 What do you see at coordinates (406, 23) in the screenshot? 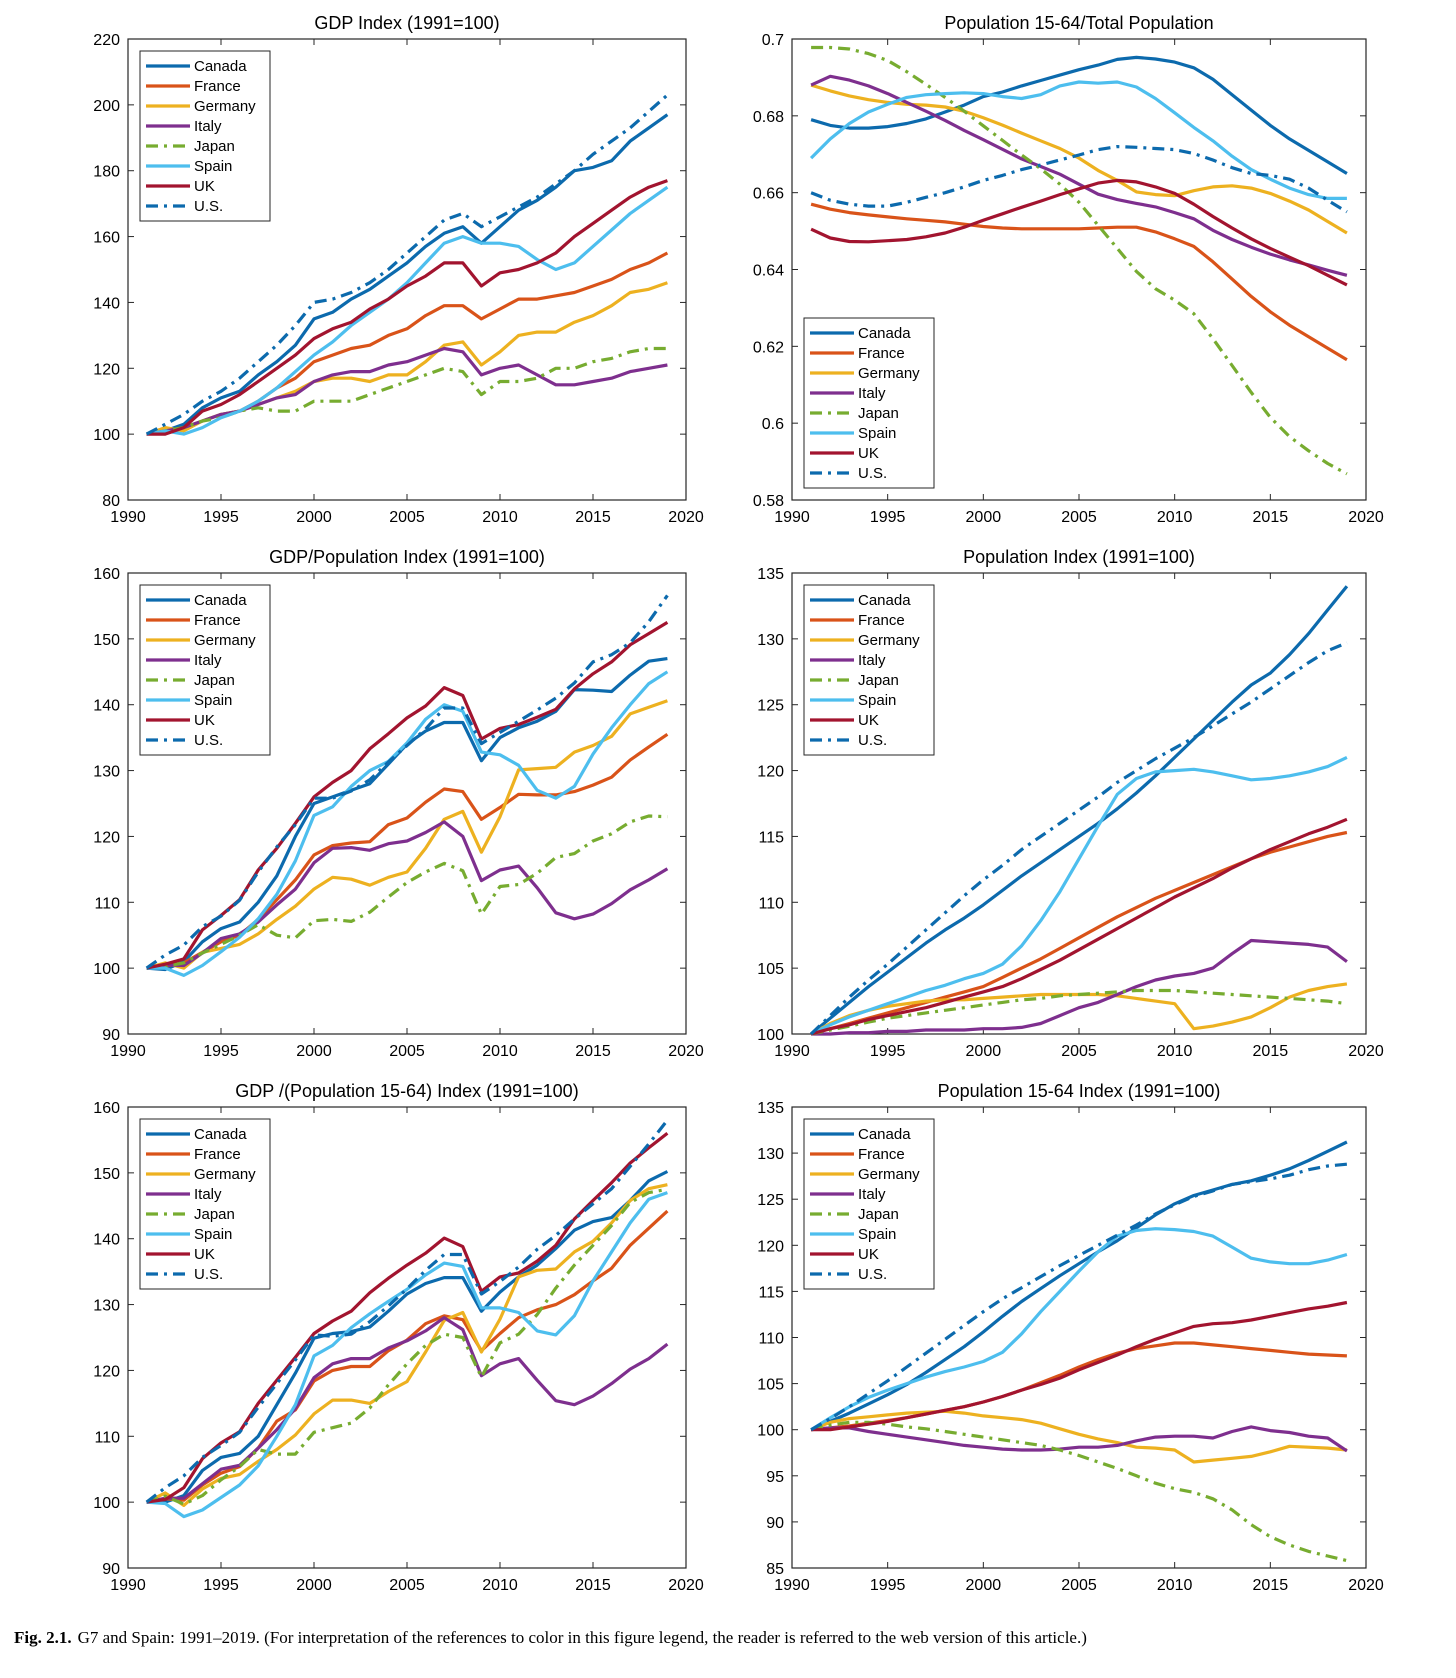
I see `chart-title: GDP Index (1991=100)` at bounding box center [406, 23].